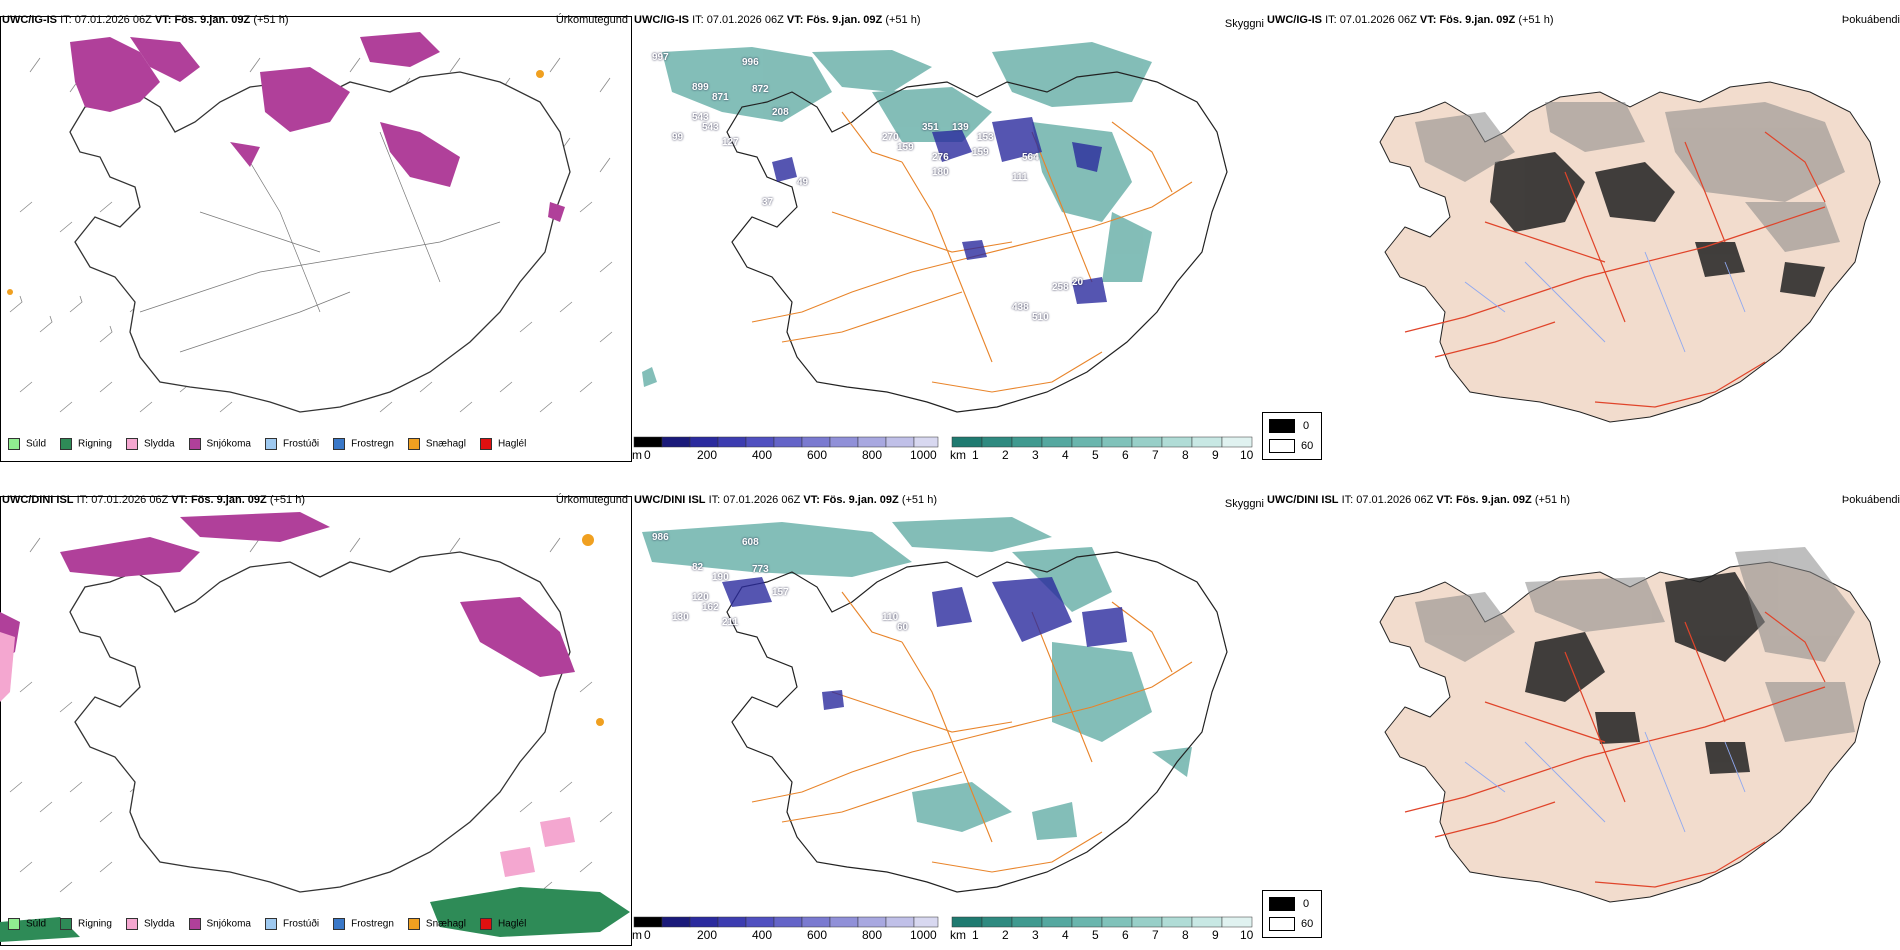 The width and height of the screenshot is (1900, 950). Describe the element at coordinates (660, 537) in the screenshot. I see `ceiling-label: 986` at that location.